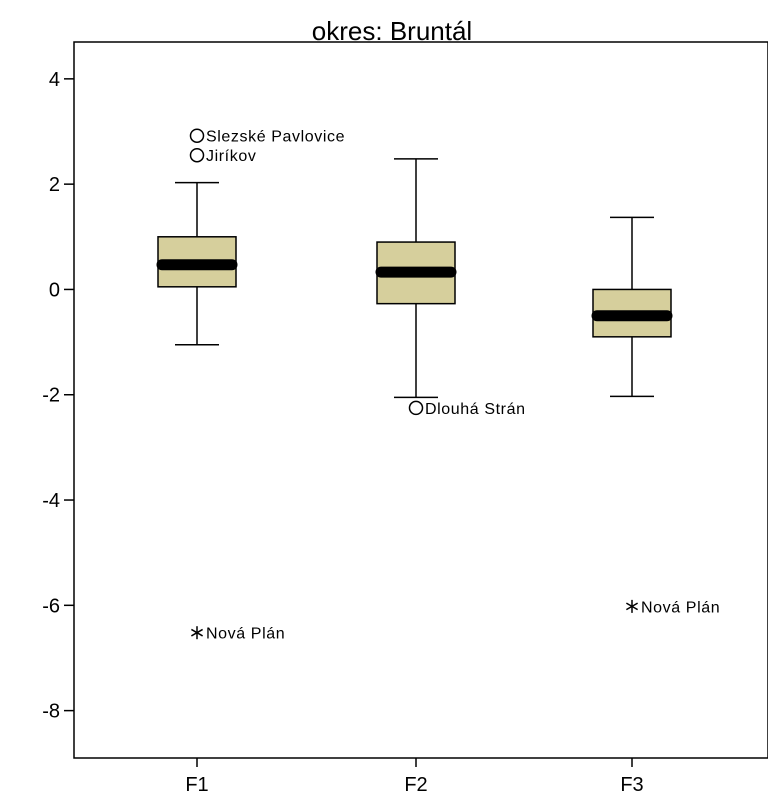 Image resolution: width=768 pixels, height=804 pixels. What do you see at coordinates (54, 185) in the screenshot?
I see `y-tick-label: 2` at bounding box center [54, 185].